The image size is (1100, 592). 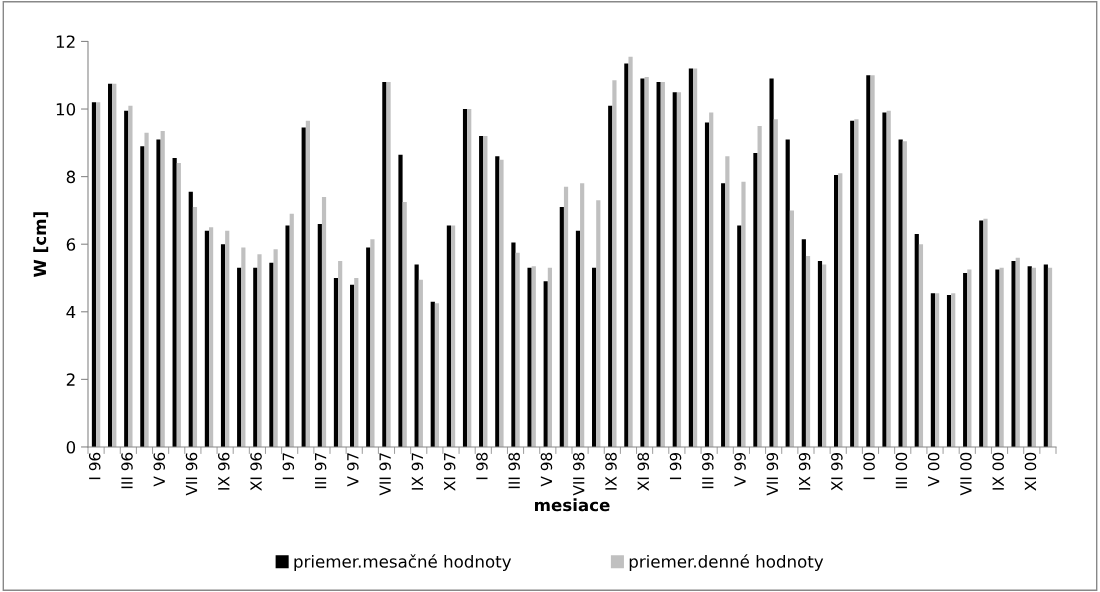 I want to click on legend-label: priemer.mesačné hodnoty, so click(x=403, y=563).